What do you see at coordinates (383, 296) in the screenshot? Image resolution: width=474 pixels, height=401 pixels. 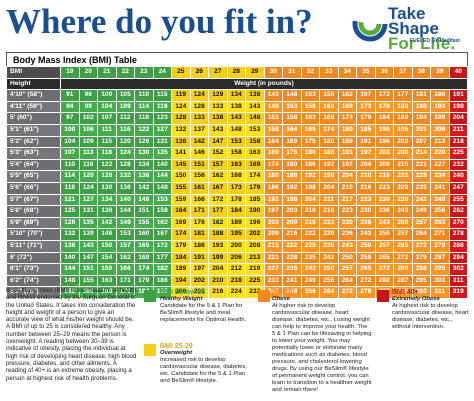 I see `legend-swatch` at bounding box center [383, 296].